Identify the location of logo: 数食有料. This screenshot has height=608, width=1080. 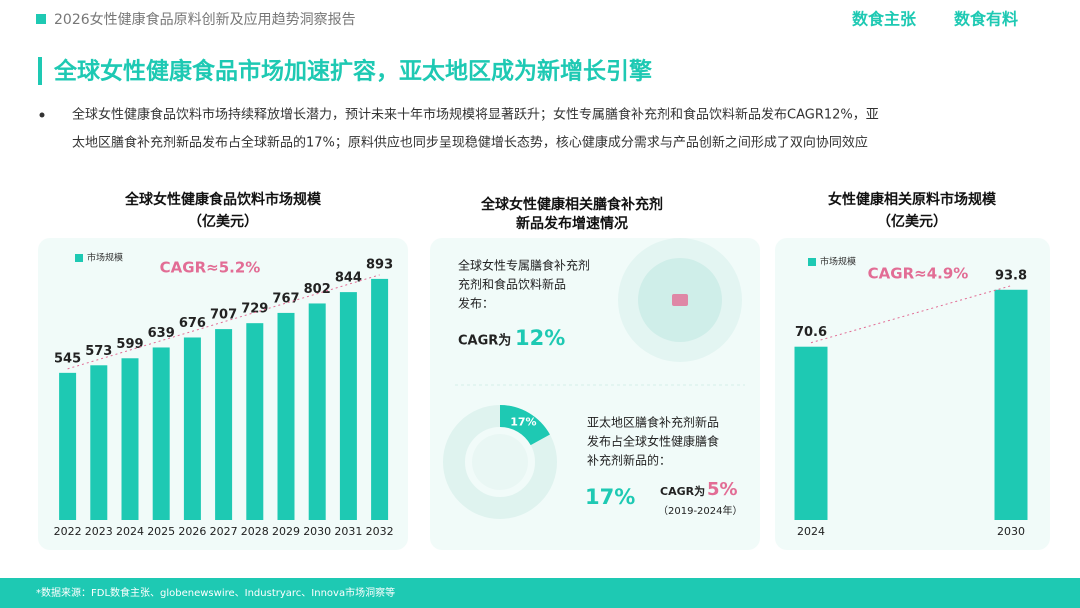
(986, 19).